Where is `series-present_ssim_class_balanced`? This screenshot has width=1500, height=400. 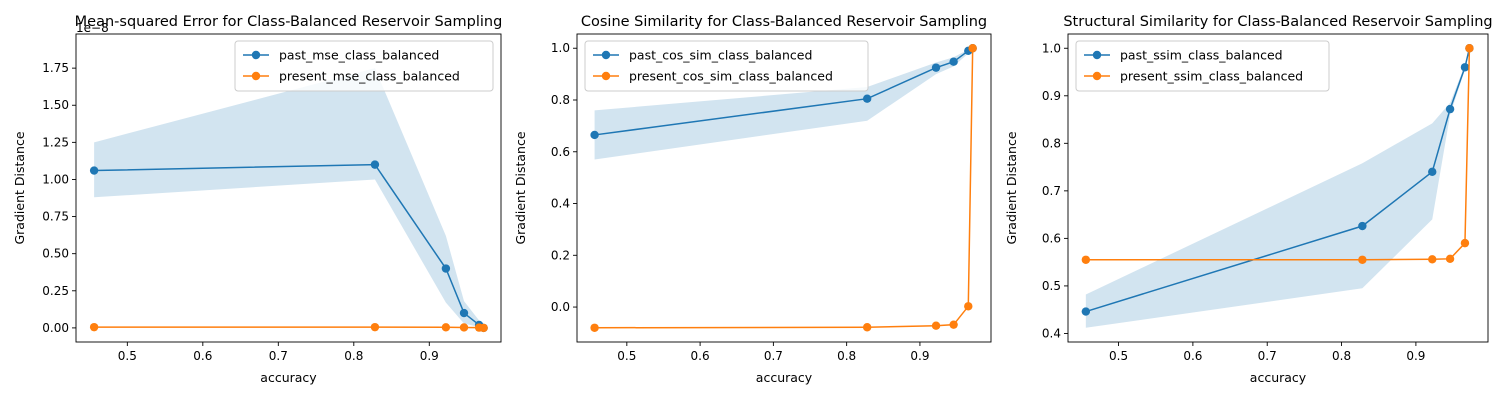 series-present_ssim_class_balanced is located at coordinates (1277, 154).